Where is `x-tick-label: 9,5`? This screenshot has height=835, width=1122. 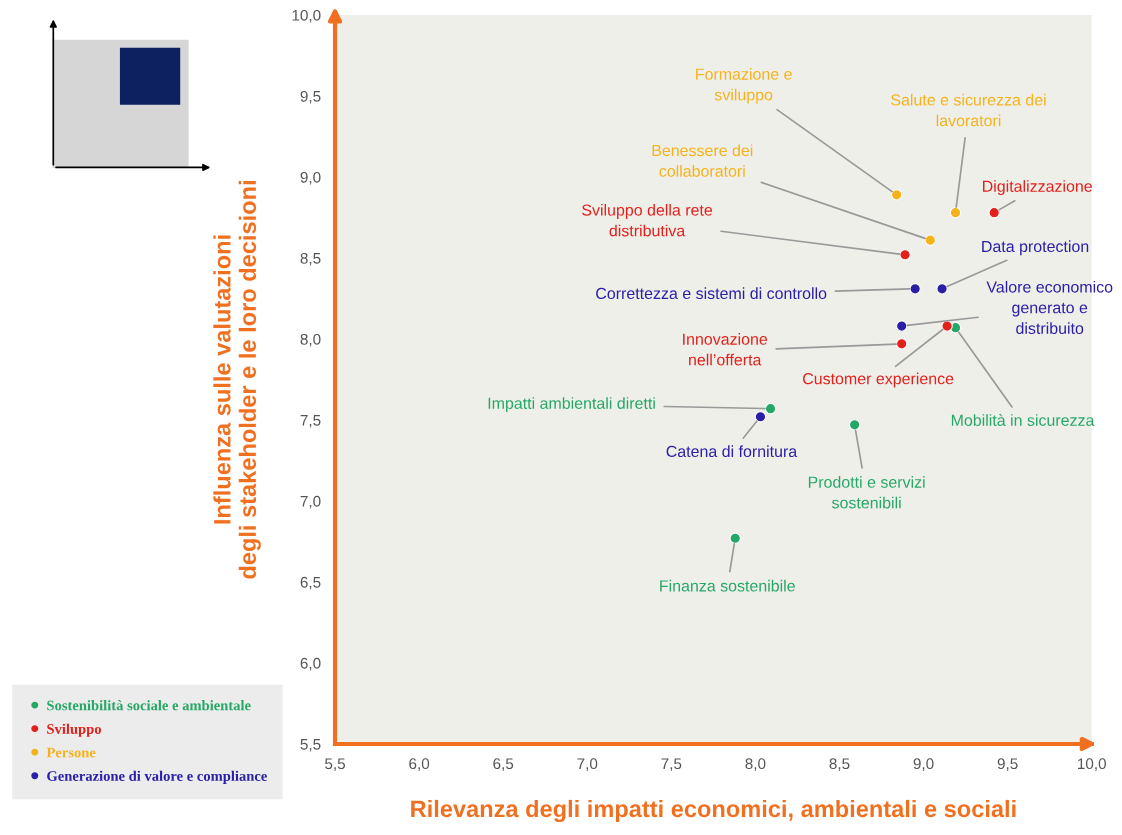
x-tick-label: 9,5 is located at coordinates (1007, 764).